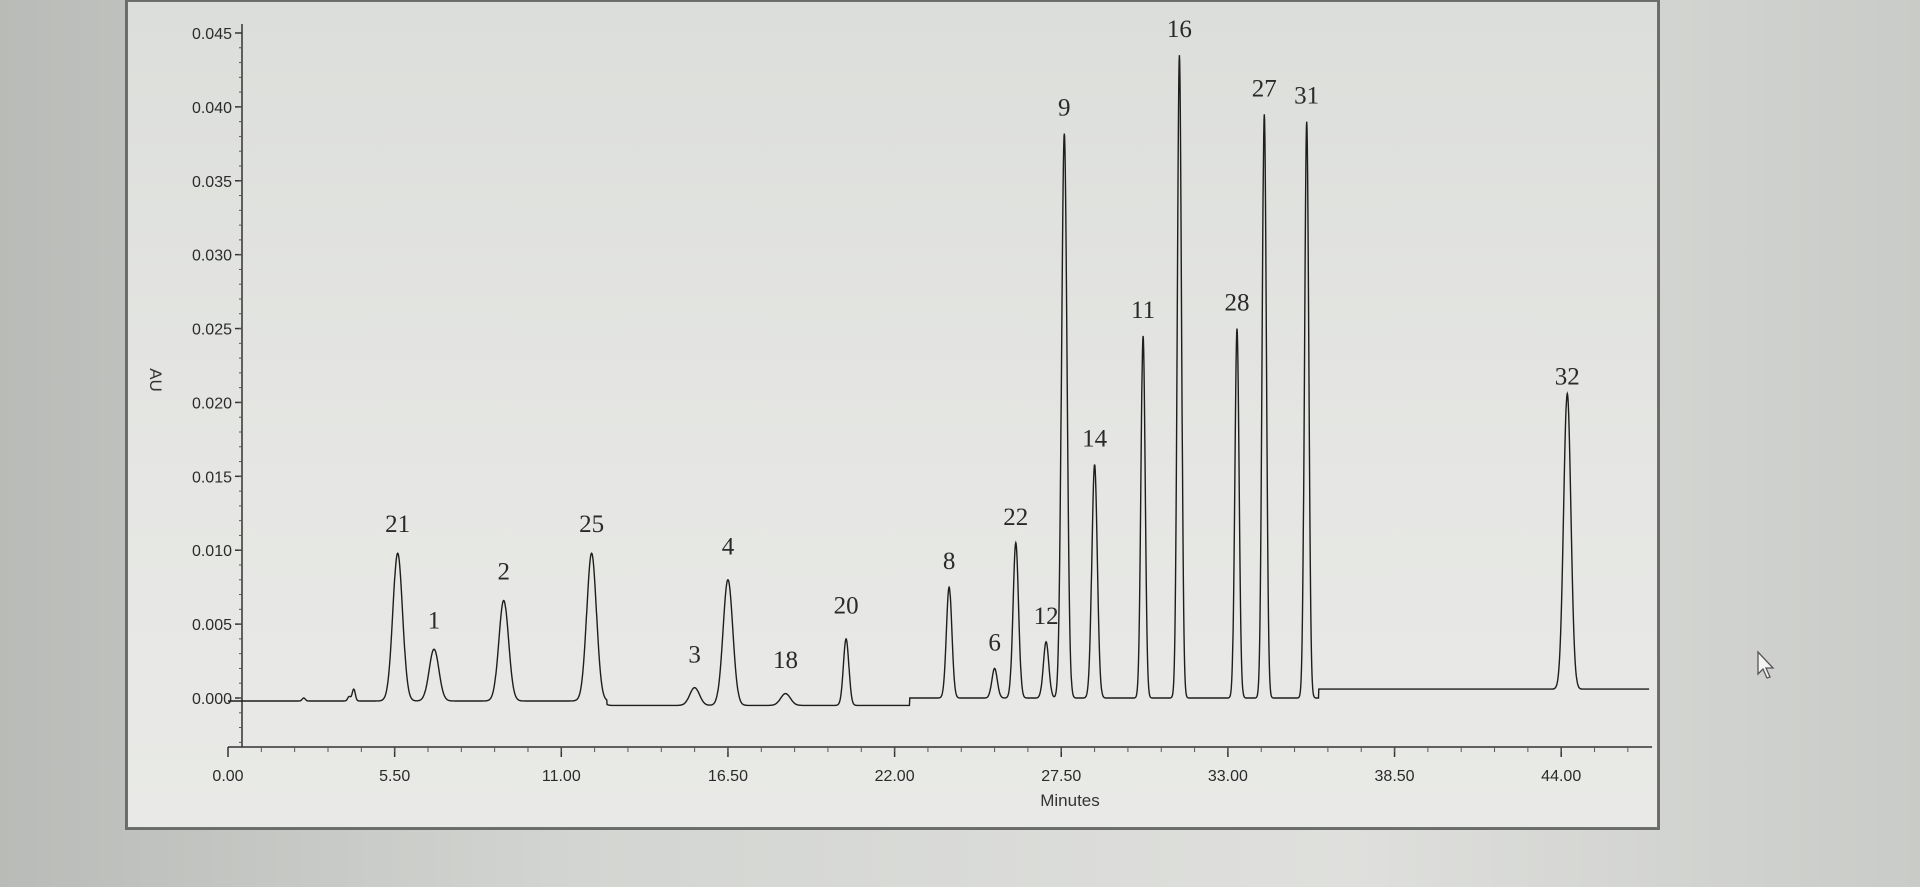  Describe the element at coordinates (212, 477) in the screenshot. I see `y-tick-label: 0.015` at that location.